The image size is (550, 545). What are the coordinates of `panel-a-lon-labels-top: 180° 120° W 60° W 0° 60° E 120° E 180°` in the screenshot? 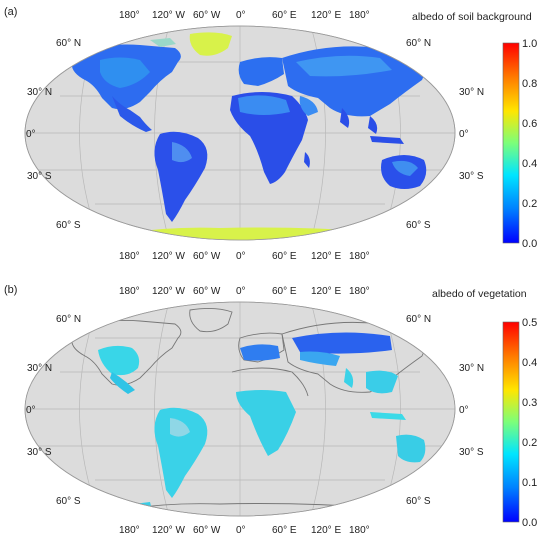 It's located at (244, 15).